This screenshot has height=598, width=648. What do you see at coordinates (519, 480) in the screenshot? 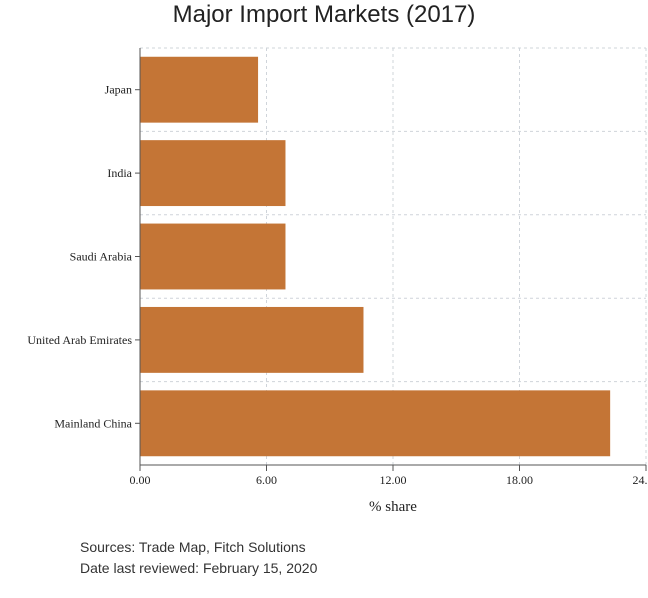
I see `x-tick-label: 18.00` at bounding box center [519, 480].